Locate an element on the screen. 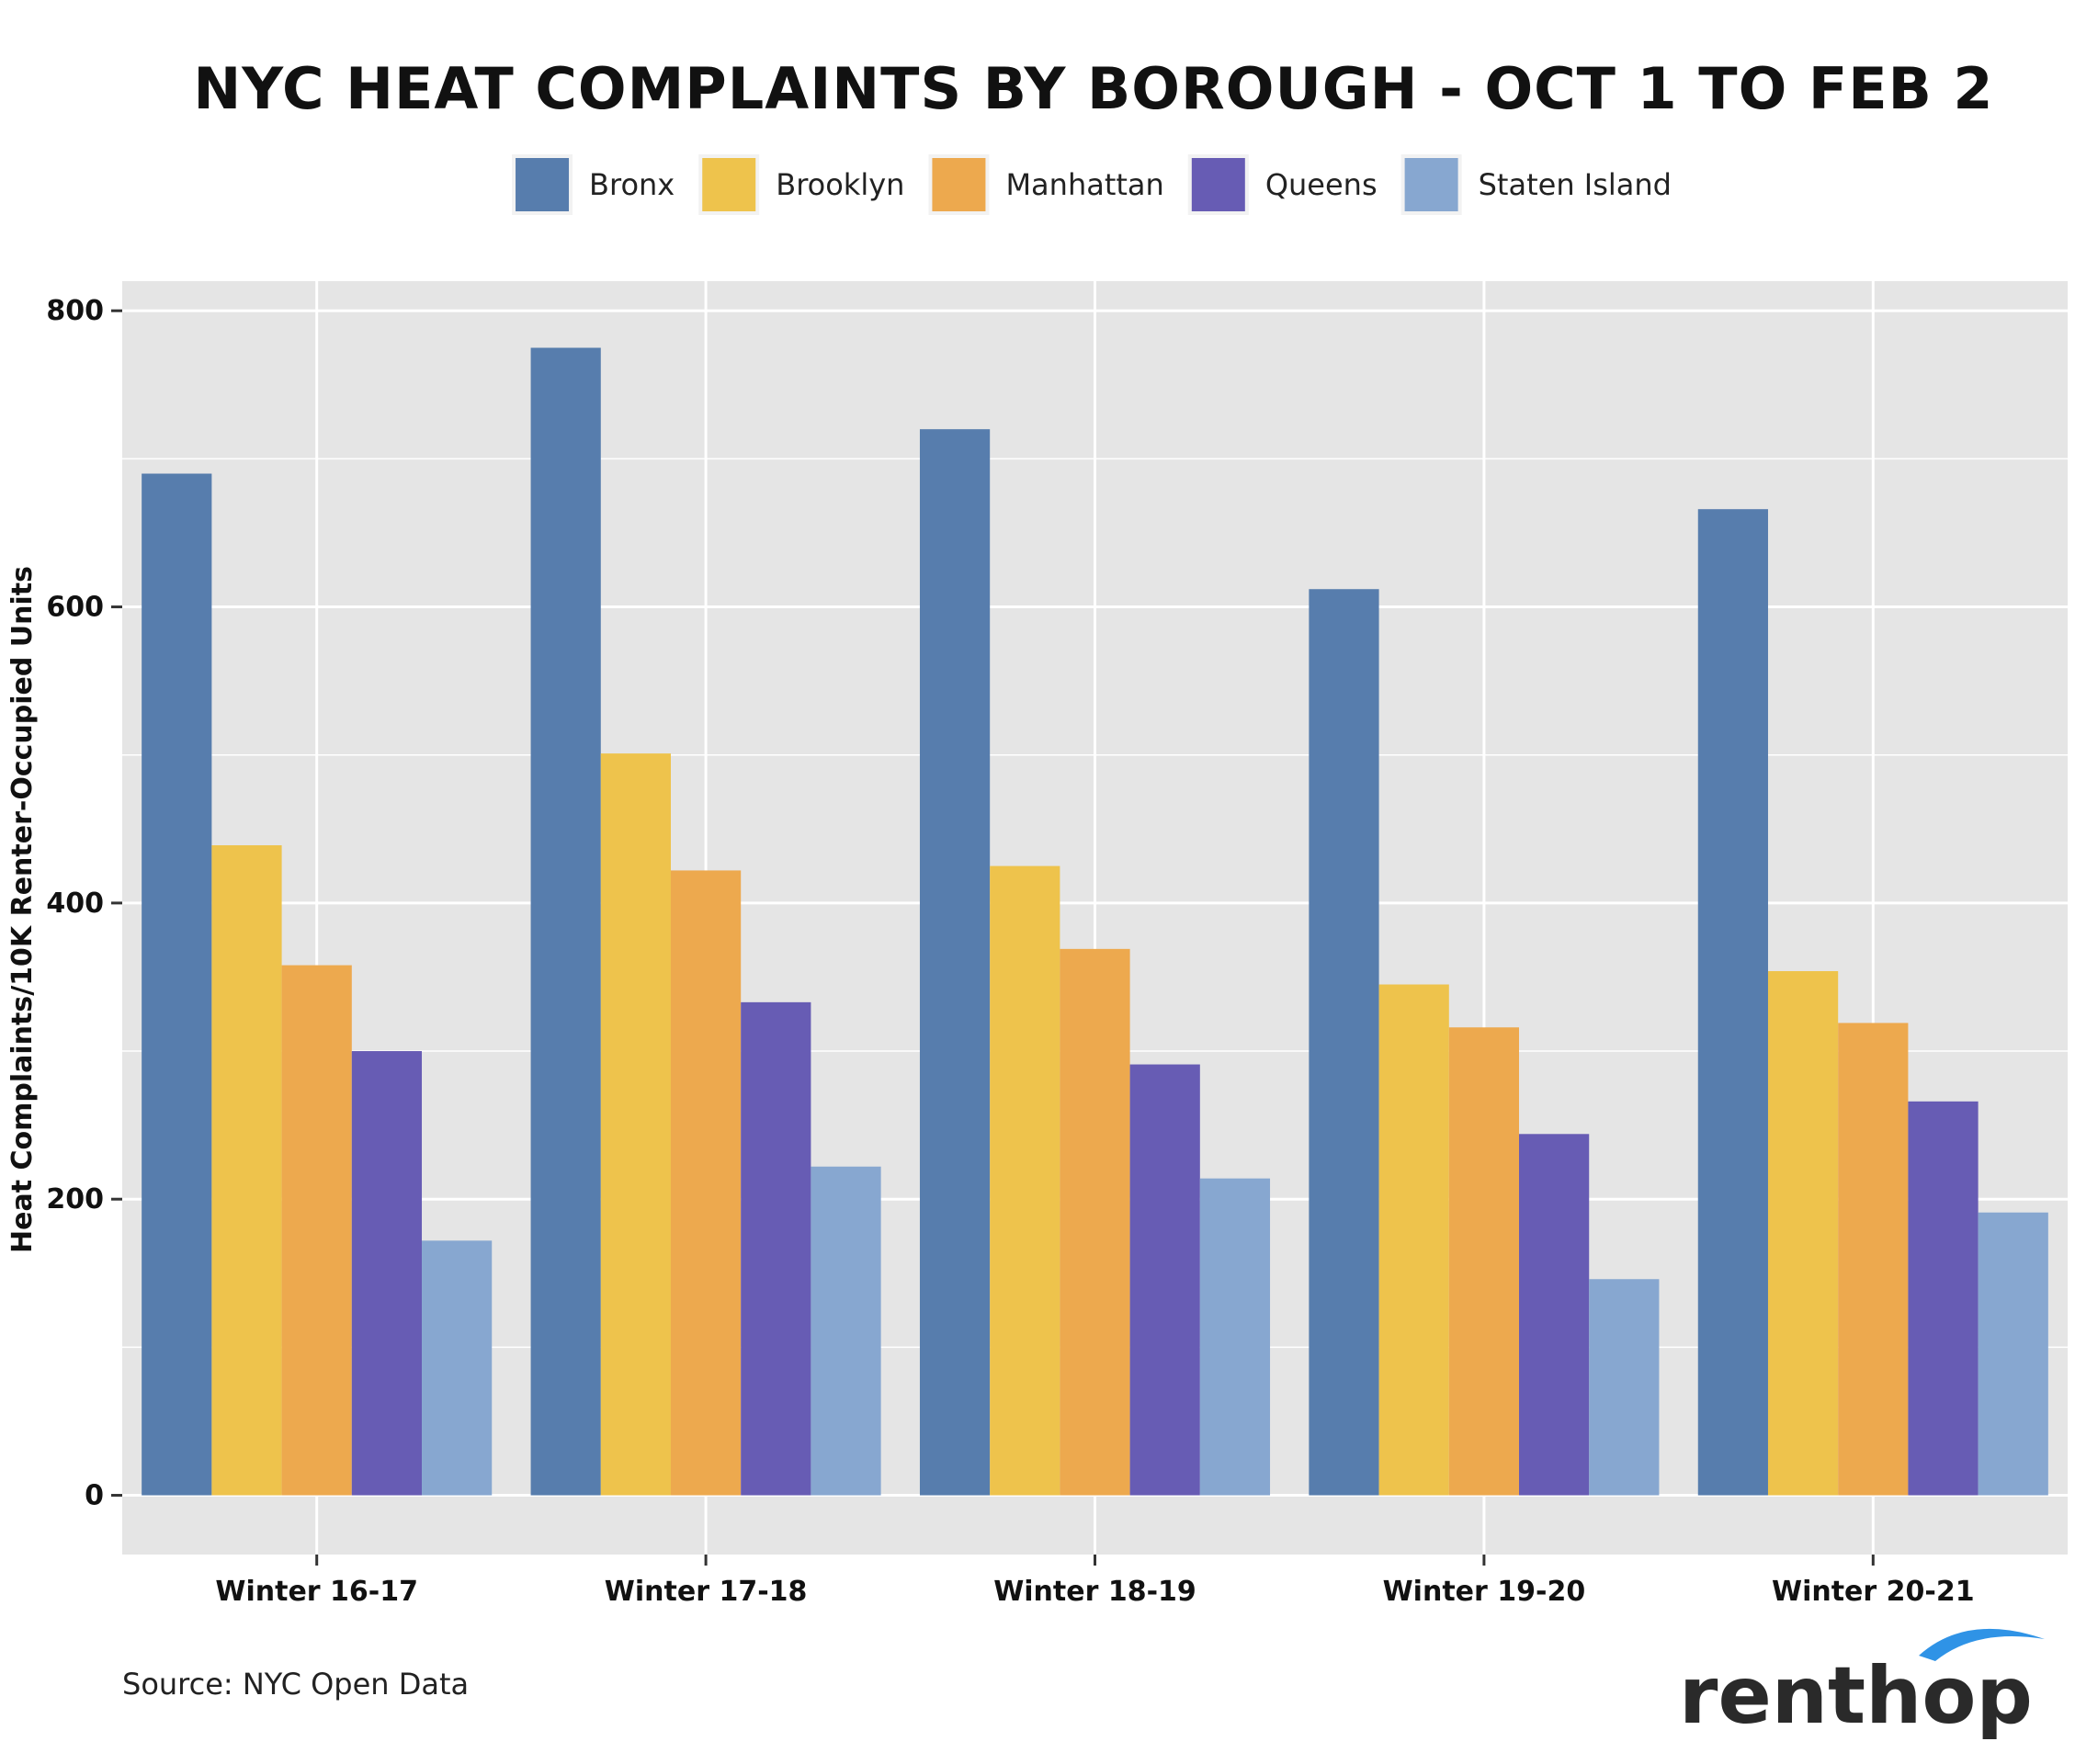 The height and width of the screenshot is (1764, 2075). y-tick-label: 400 is located at coordinates (75, 904).